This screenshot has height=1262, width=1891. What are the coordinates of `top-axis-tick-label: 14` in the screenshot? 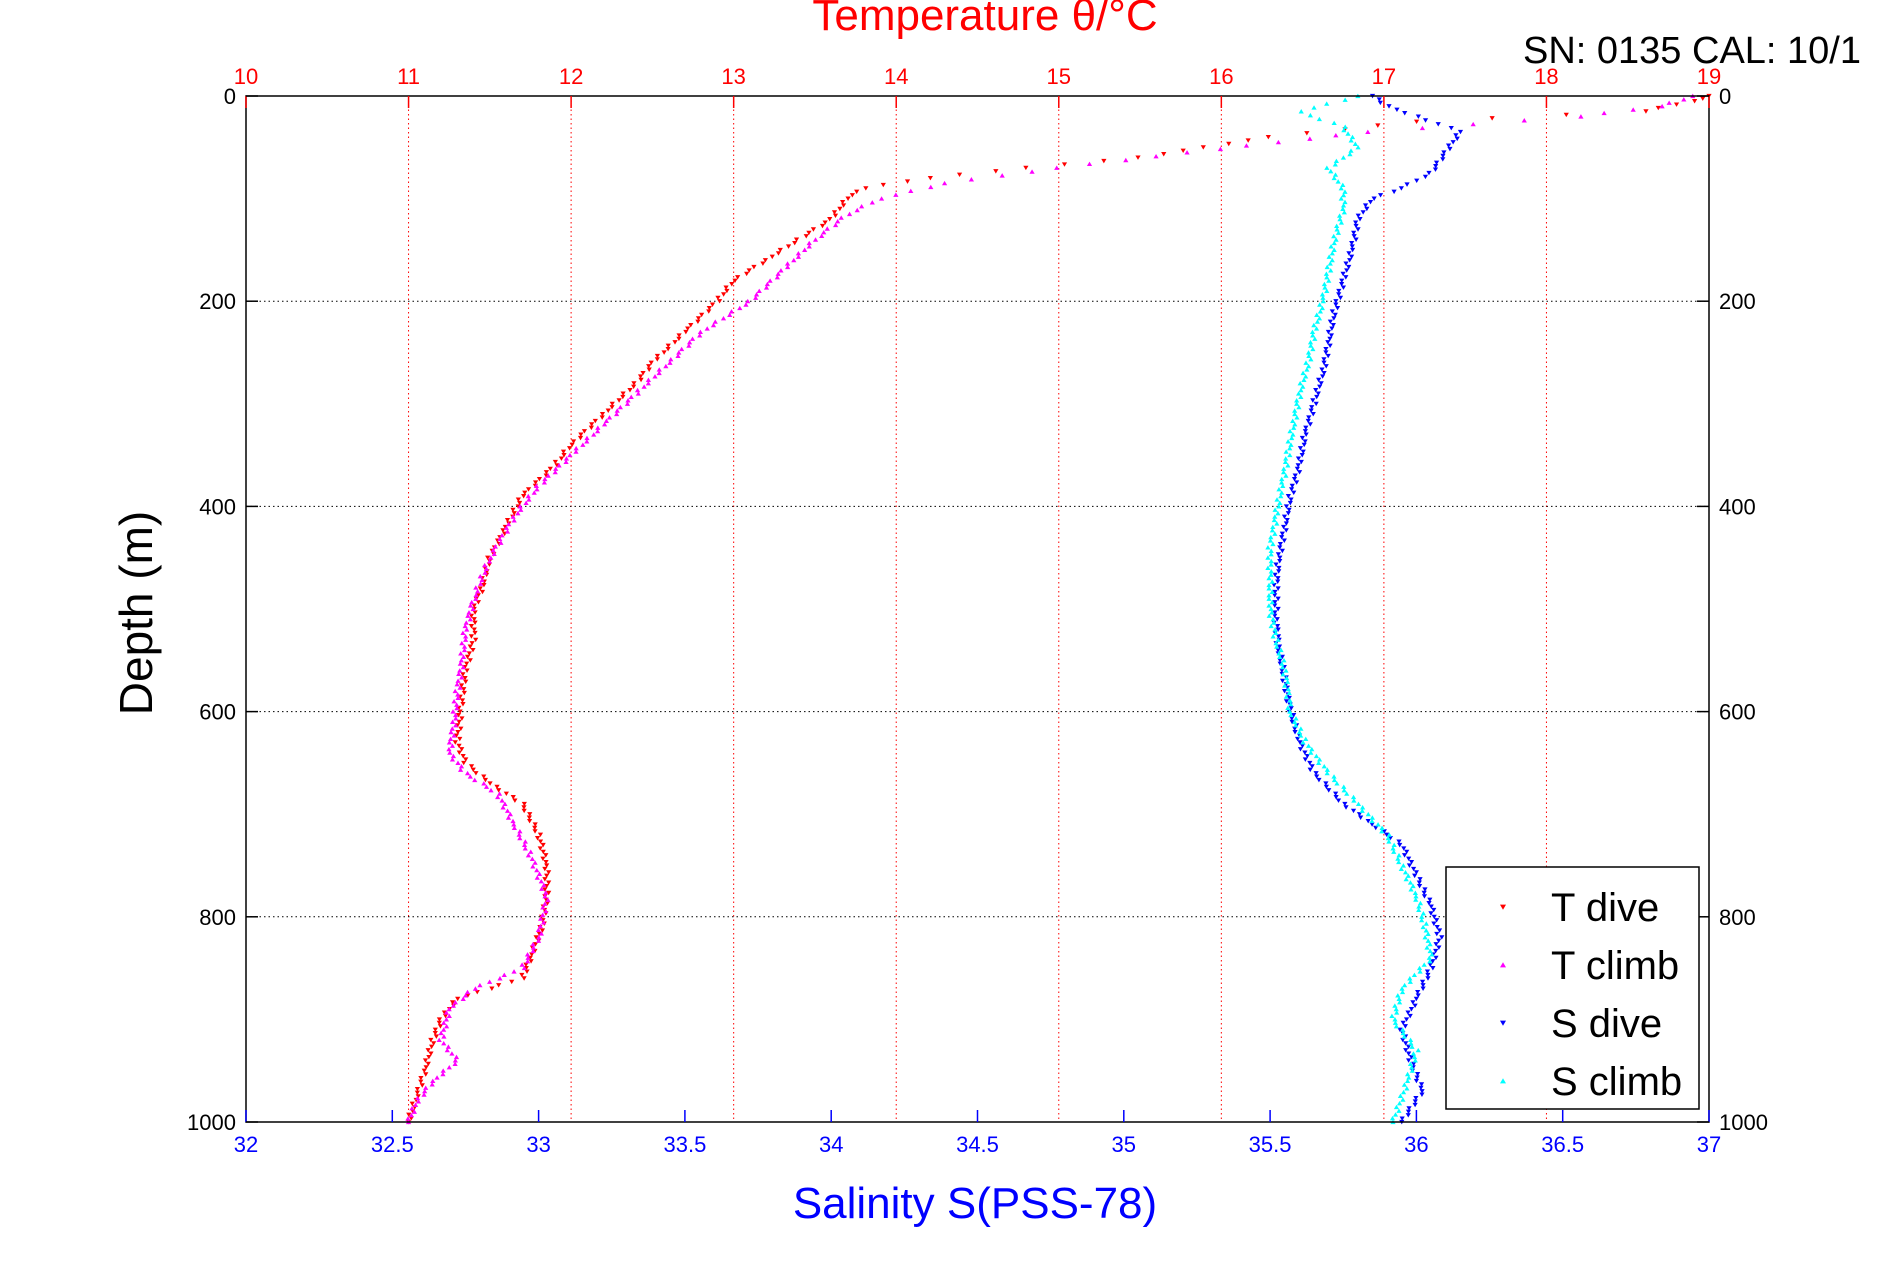 It's located at (896, 76).